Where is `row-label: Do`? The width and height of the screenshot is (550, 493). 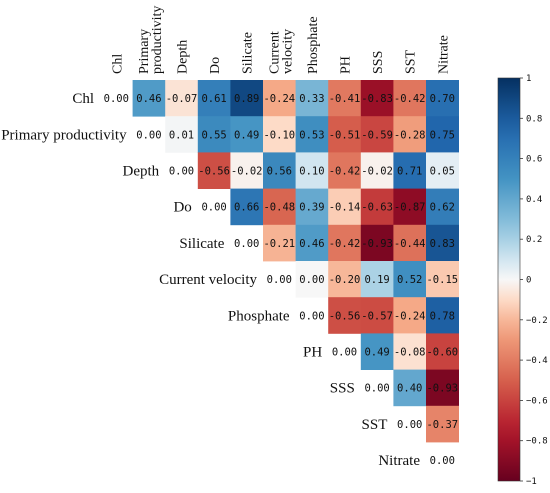
row-label: Do is located at coordinates (182, 208).